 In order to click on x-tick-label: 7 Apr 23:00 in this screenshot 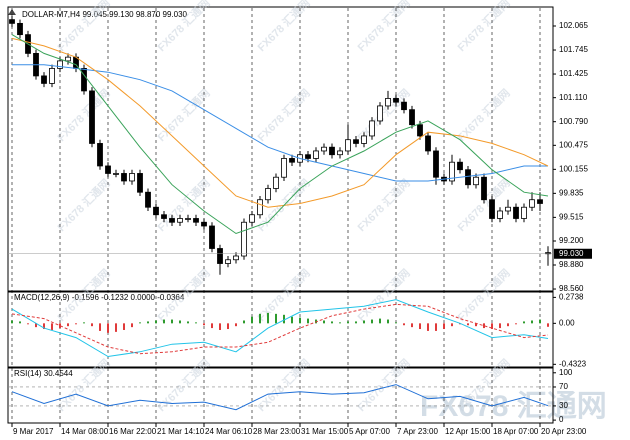, I will do `click(417, 431)`.